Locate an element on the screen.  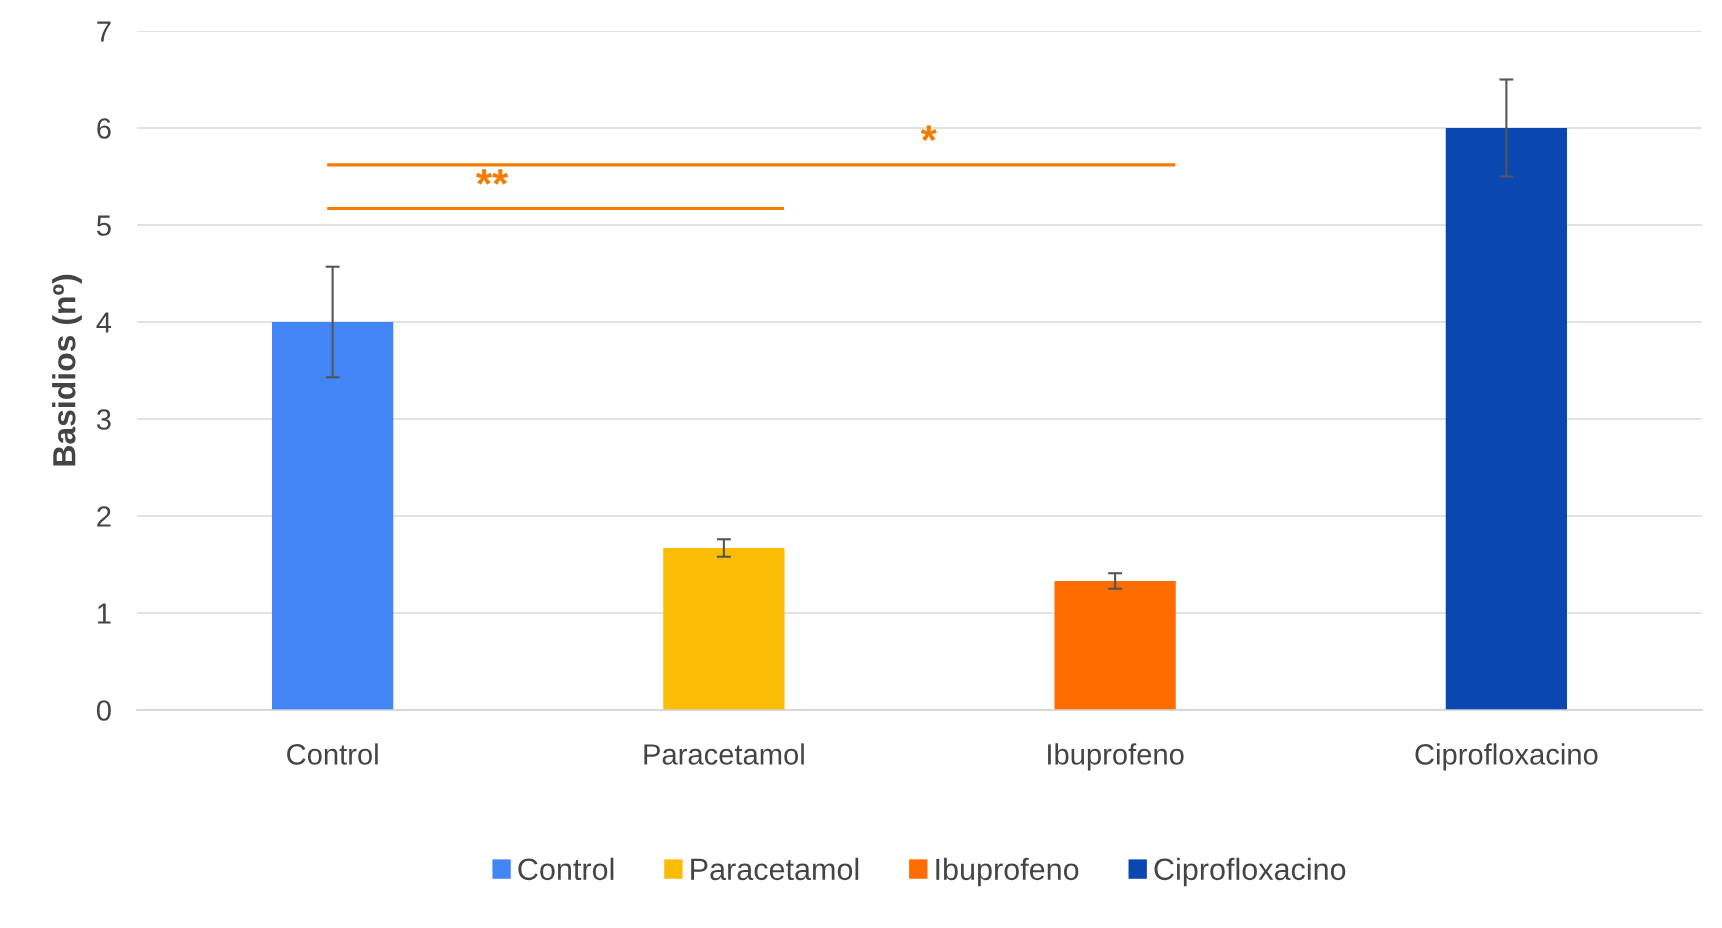
y-tick-label: 7 is located at coordinates (104, 31).